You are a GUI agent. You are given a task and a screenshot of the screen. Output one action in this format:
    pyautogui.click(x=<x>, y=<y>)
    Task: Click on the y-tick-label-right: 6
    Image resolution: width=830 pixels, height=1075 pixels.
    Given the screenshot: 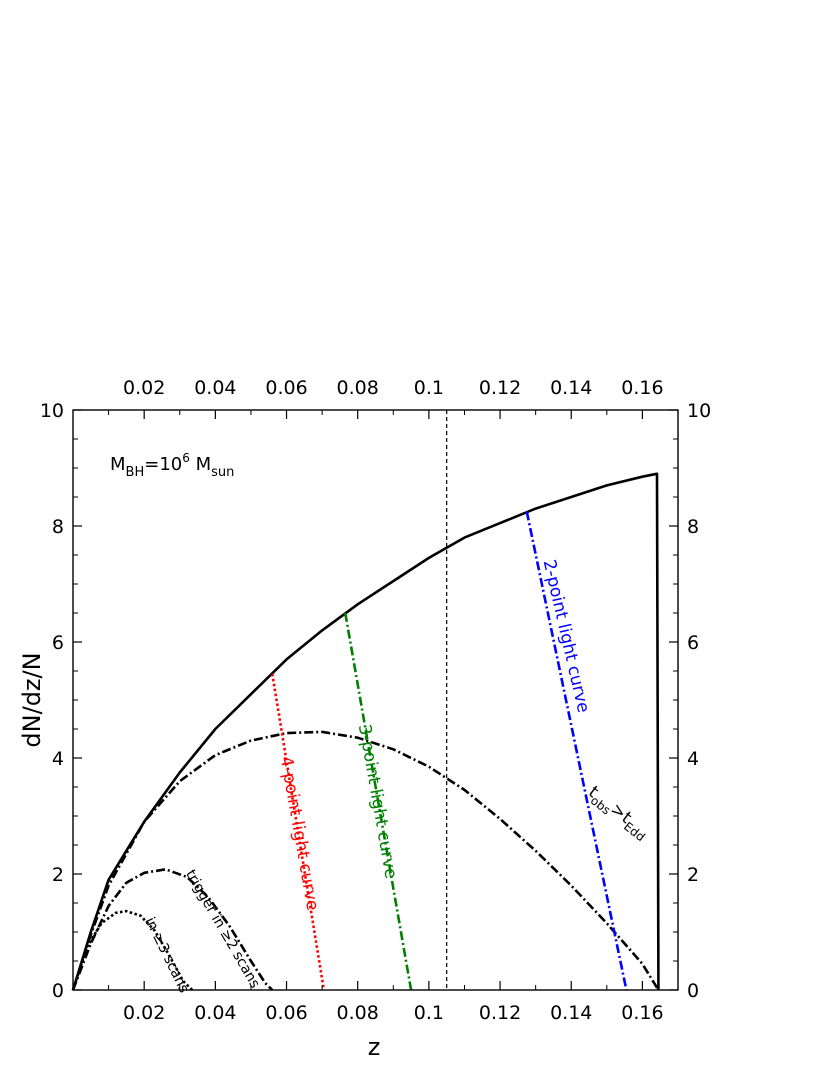 What is the action you would take?
    pyautogui.click(x=693, y=643)
    